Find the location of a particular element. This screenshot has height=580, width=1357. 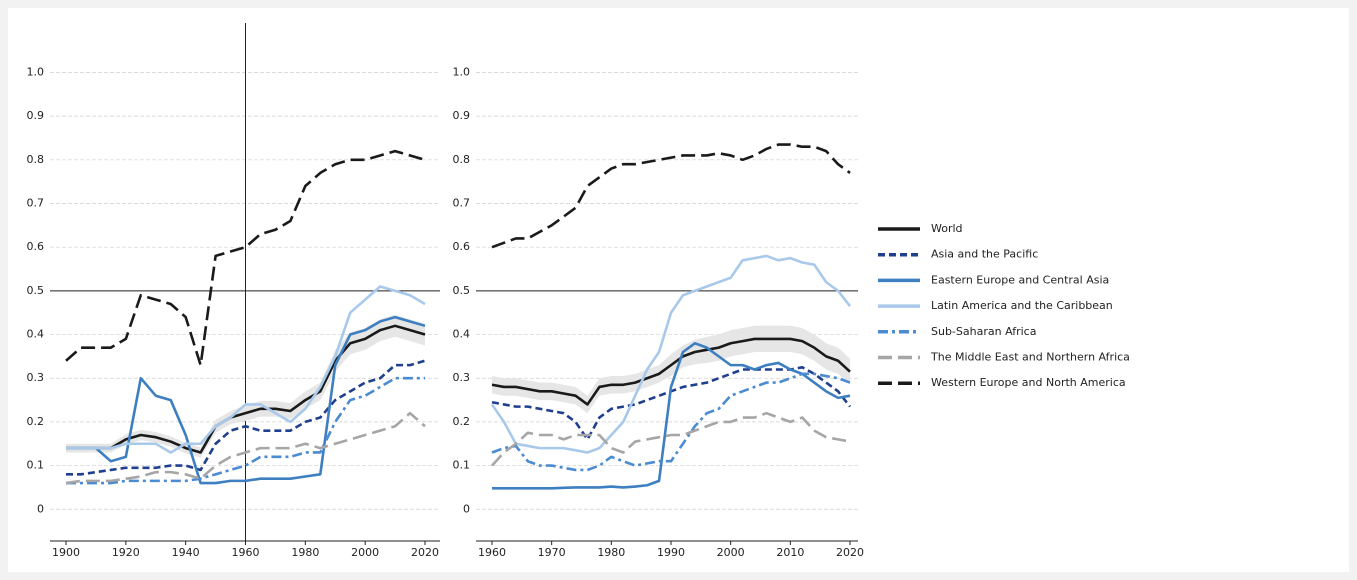

x-tick-label: 1990 is located at coordinates (671, 552).